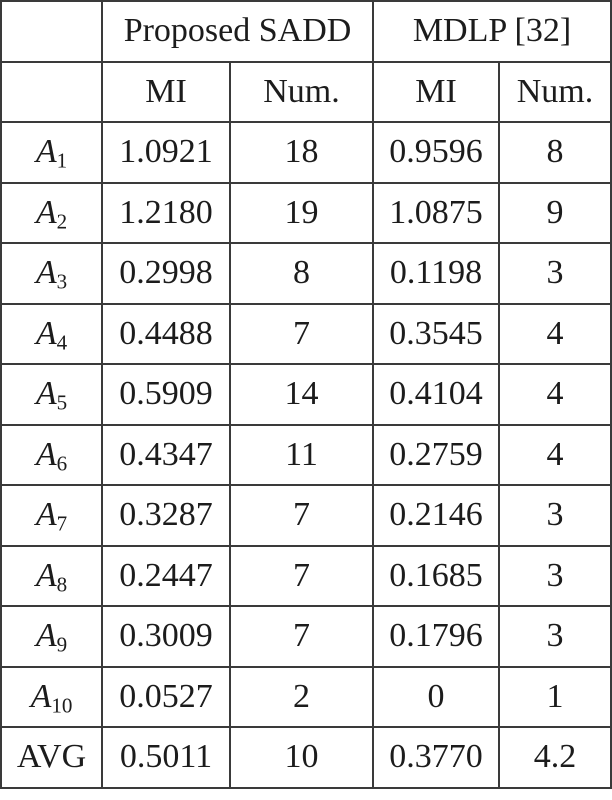 The width and height of the screenshot is (612, 800). What do you see at coordinates (554, 91) in the screenshot?
I see `col-header-mdlp-num: Num.` at bounding box center [554, 91].